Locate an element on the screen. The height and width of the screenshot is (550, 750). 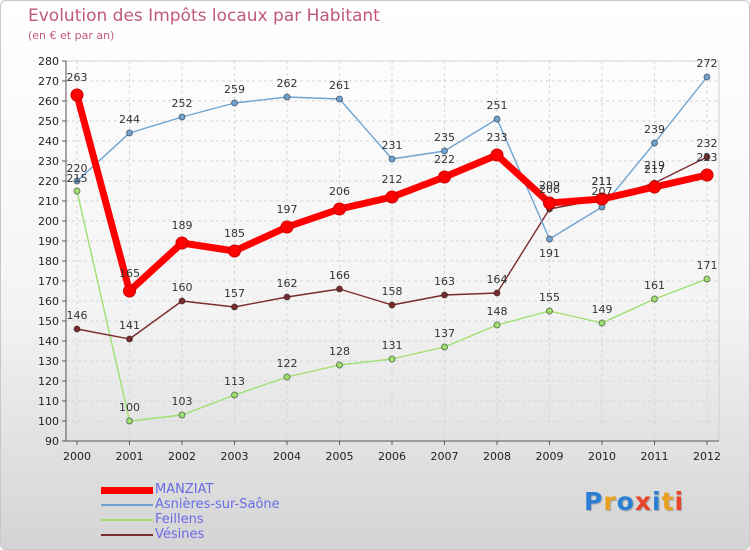
data-label: 137 is located at coordinates (444, 333).